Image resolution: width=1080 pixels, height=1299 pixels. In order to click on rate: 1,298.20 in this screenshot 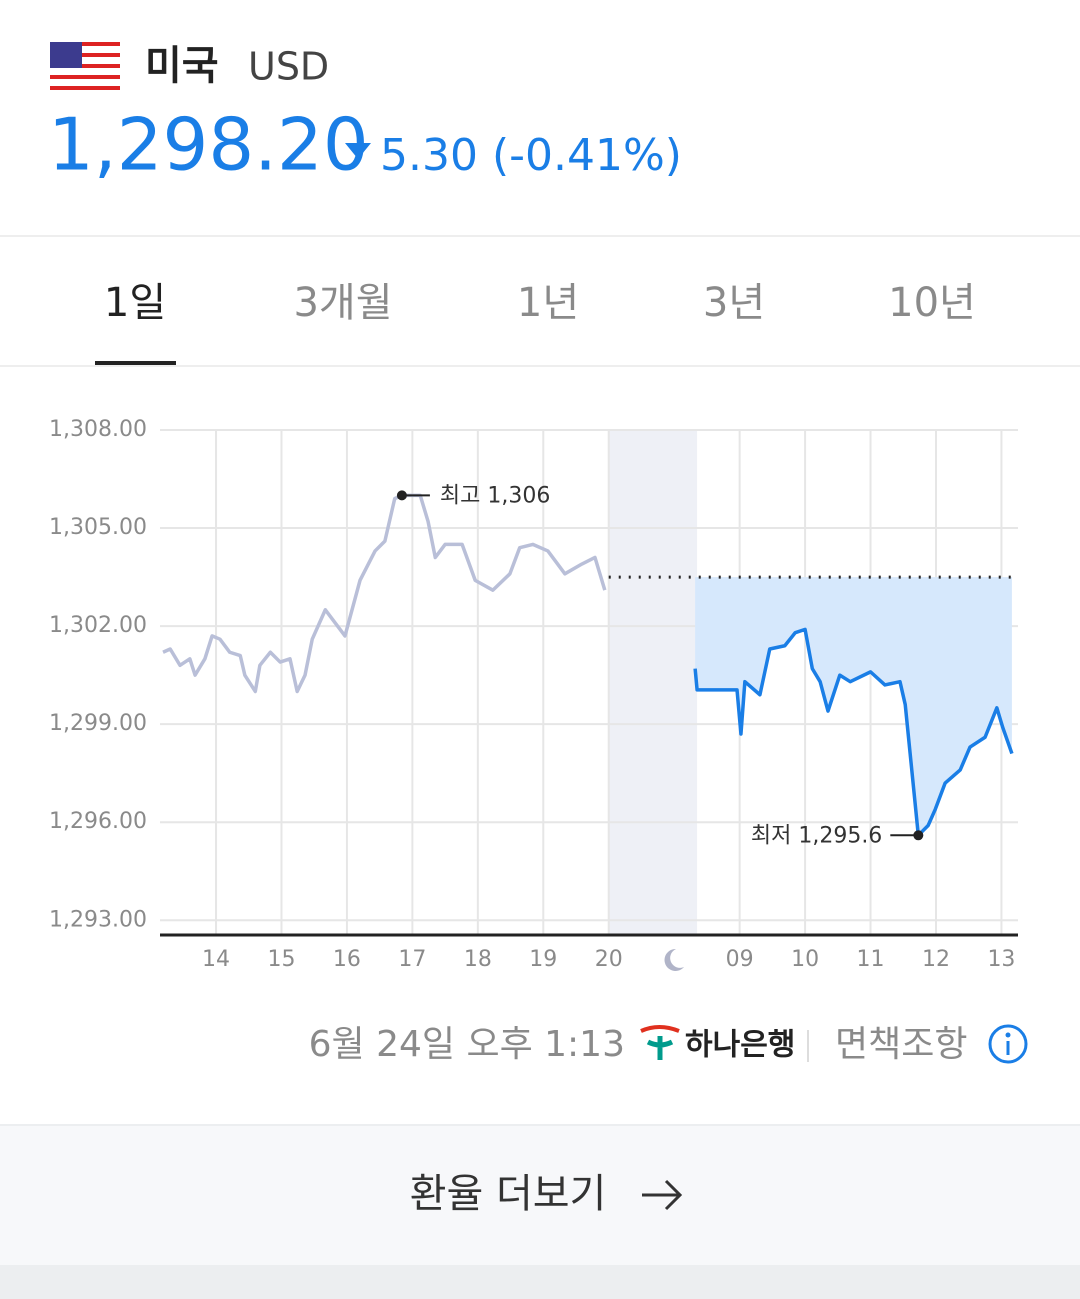, I will do `click(208, 145)`.